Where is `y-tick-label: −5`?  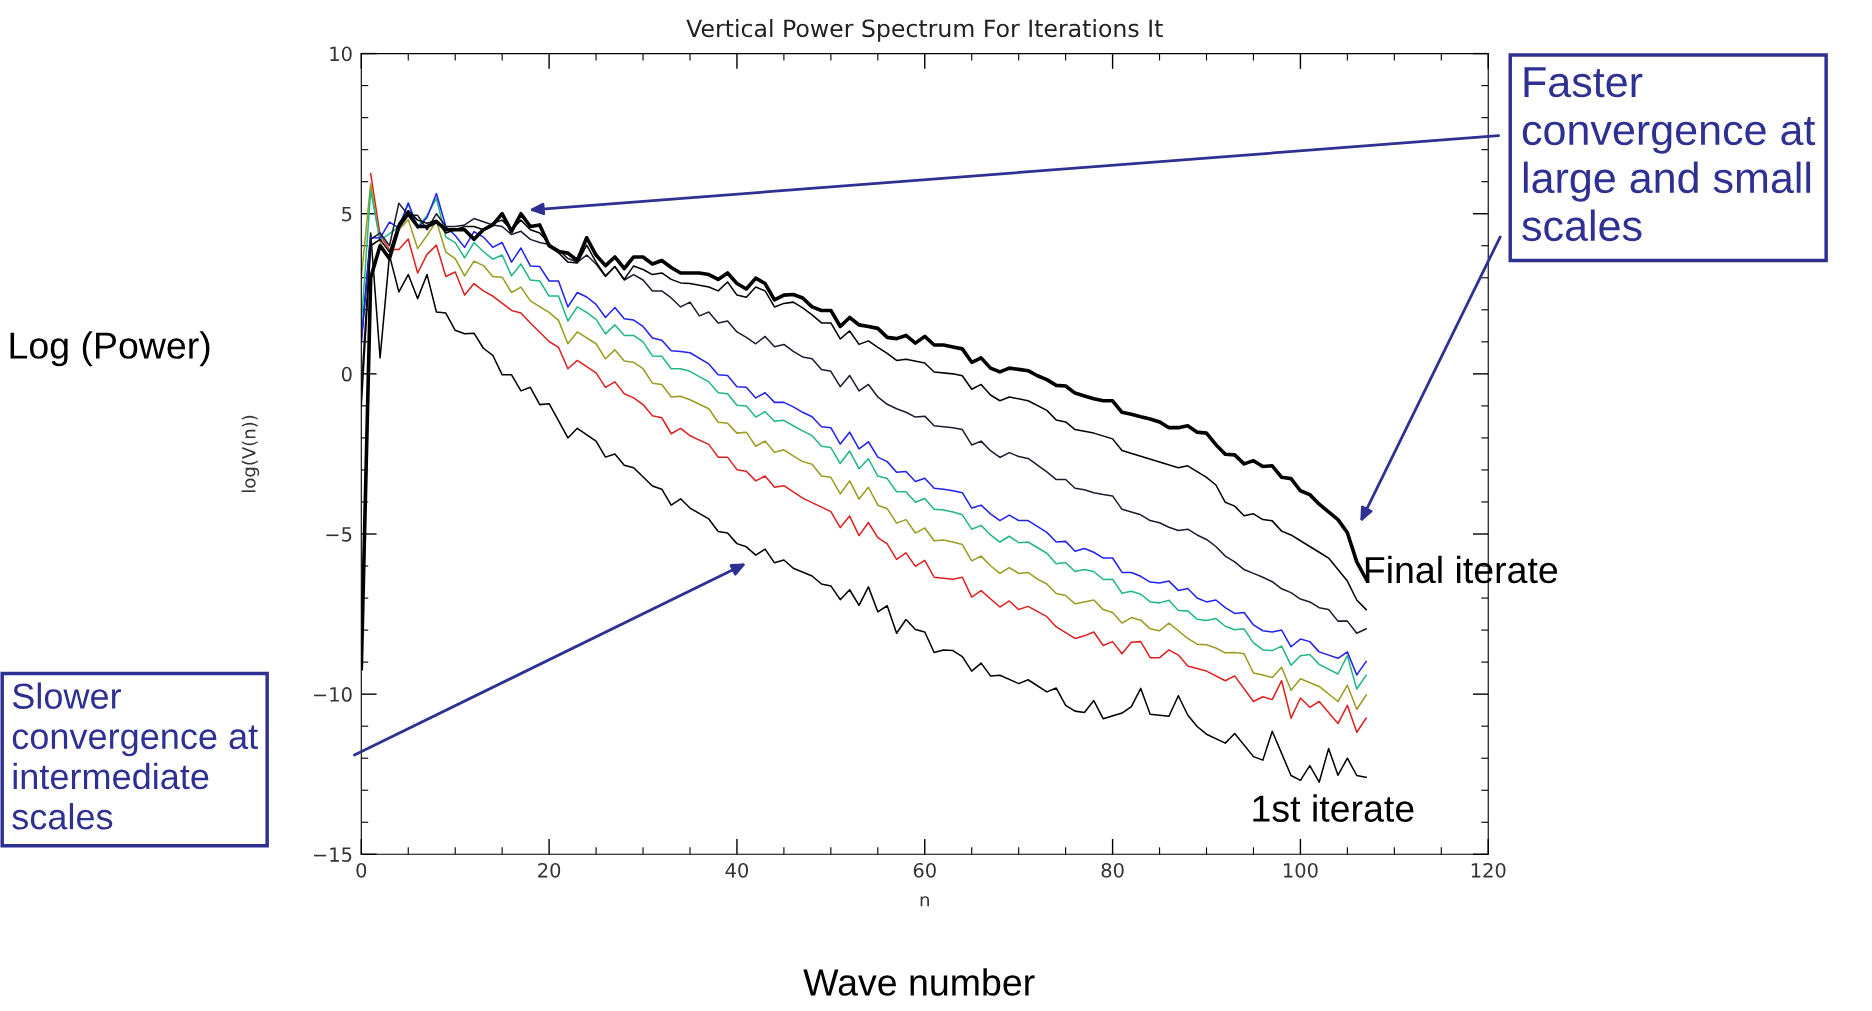
y-tick-label: −5 is located at coordinates (339, 534).